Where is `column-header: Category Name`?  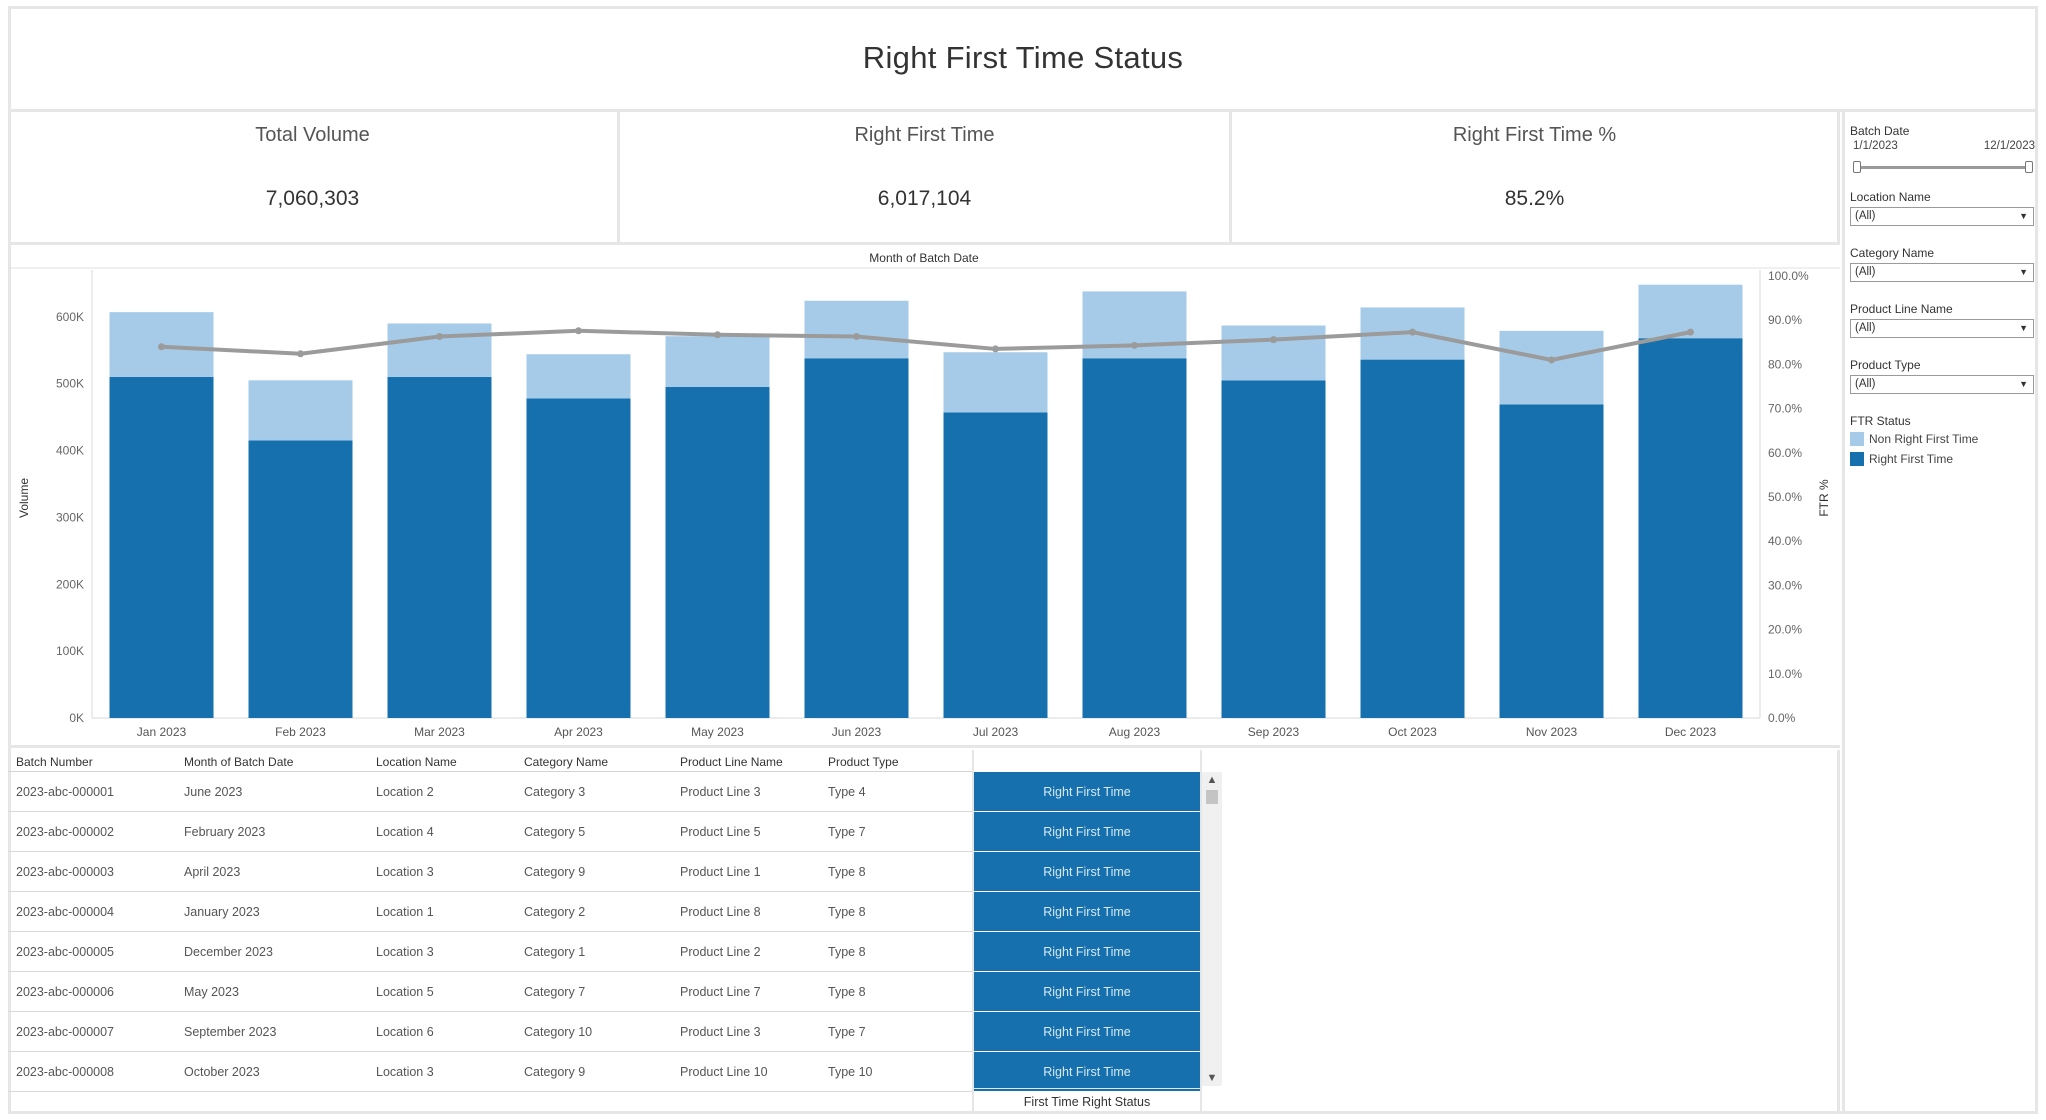 column-header: Category Name is located at coordinates (566, 762).